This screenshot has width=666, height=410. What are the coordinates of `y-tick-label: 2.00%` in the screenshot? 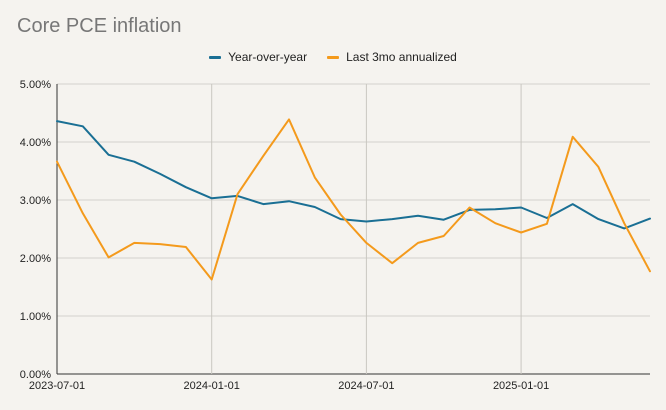 It's located at (35, 259).